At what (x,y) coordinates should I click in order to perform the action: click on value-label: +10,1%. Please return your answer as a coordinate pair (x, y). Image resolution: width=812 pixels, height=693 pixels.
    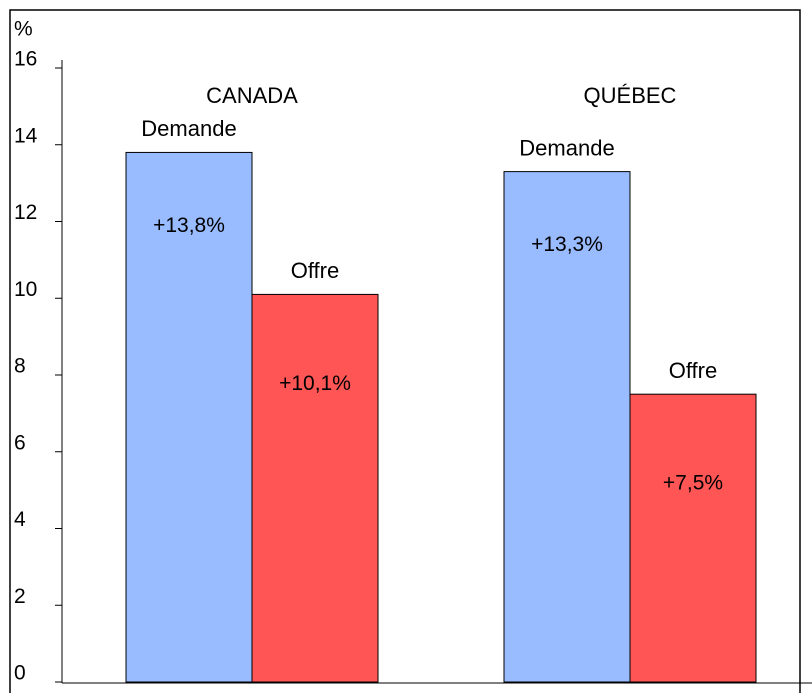
    Looking at the image, I should click on (315, 383).